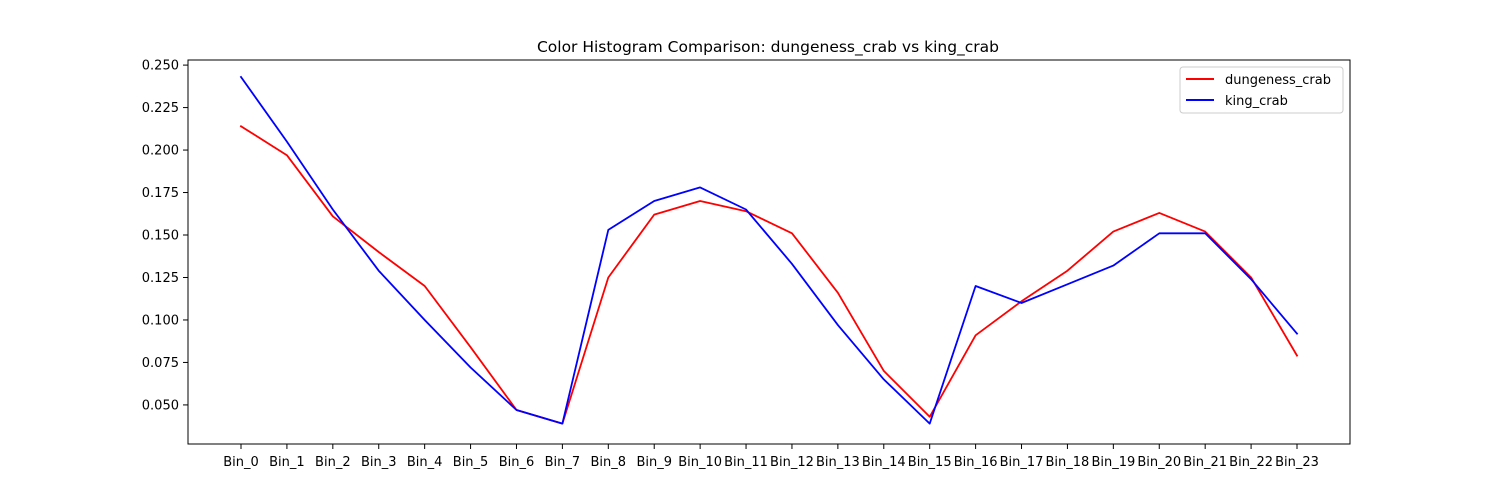  What do you see at coordinates (160, 193) in the screenshot?
I see `y-tick-label: 0.175` at bounding box center [160, 193].